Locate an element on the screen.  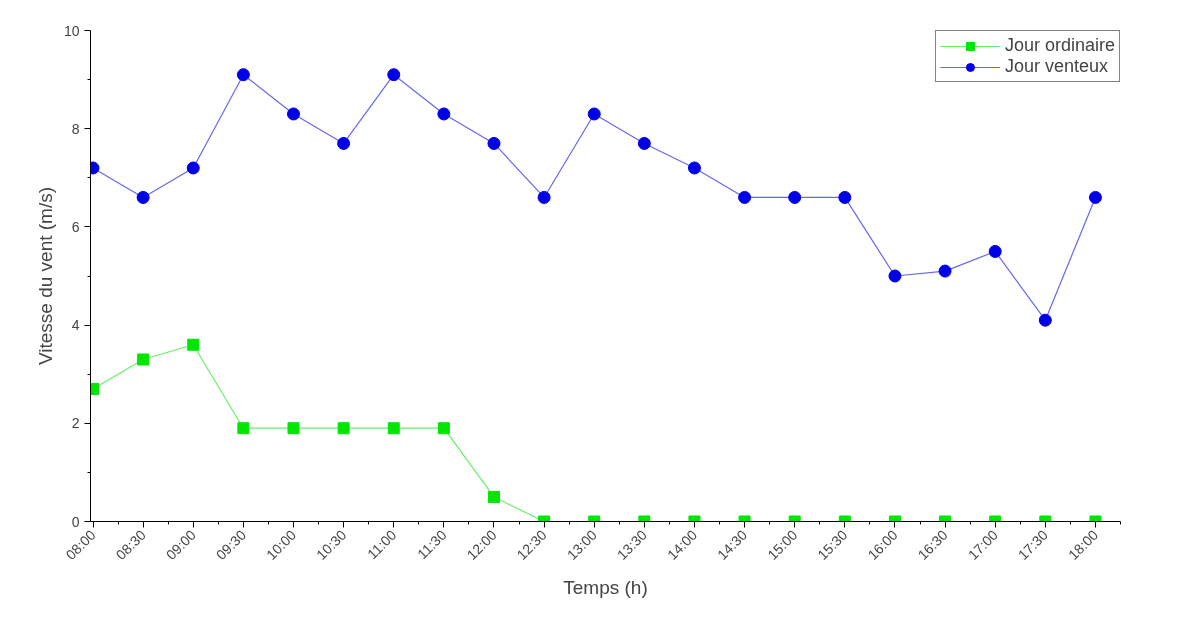
y-tick-label: 10 is located at coordinates (71, 30).